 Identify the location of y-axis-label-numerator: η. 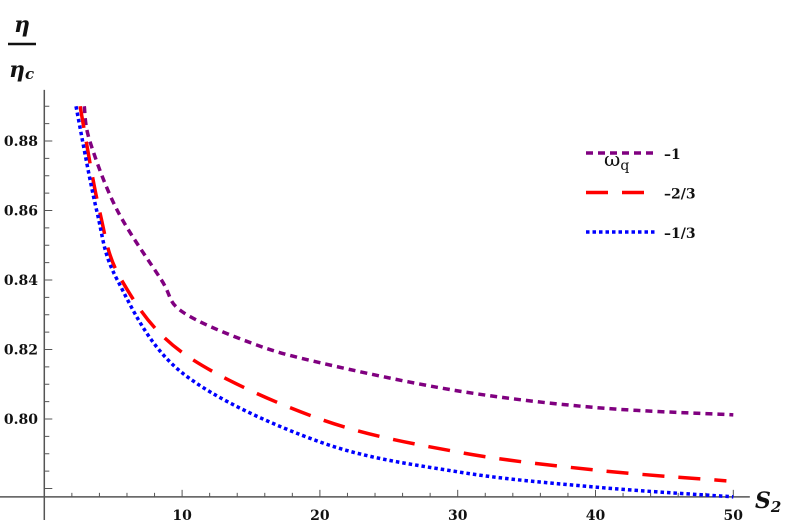
(22, 25).